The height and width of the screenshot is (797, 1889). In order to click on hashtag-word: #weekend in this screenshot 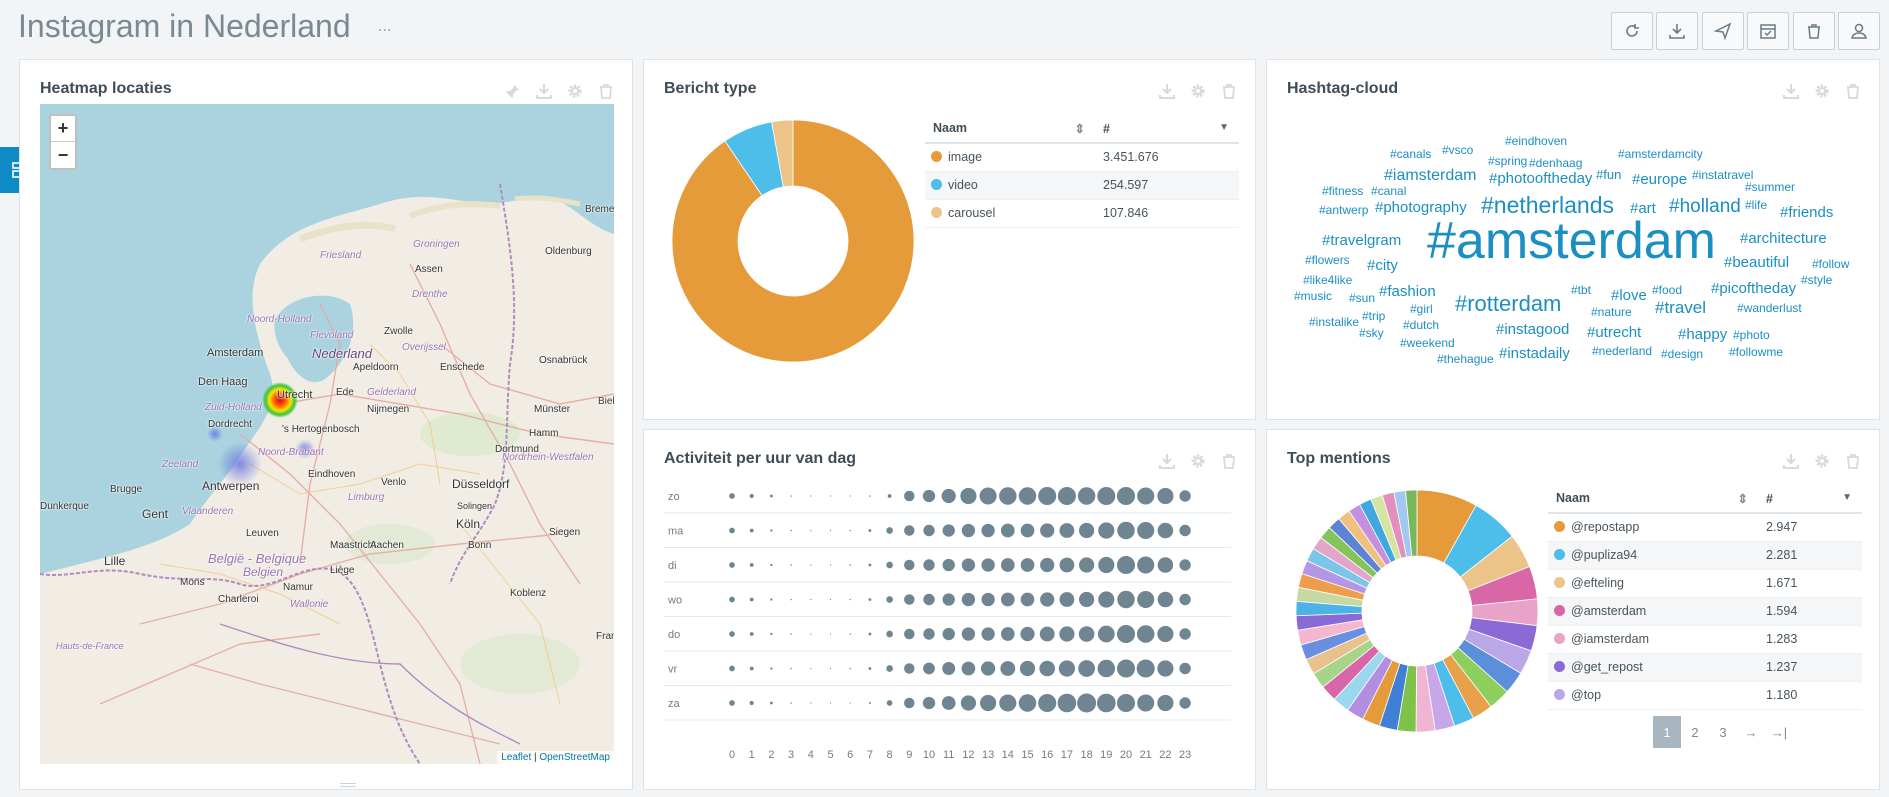, I will do `click(1427, 343)`.